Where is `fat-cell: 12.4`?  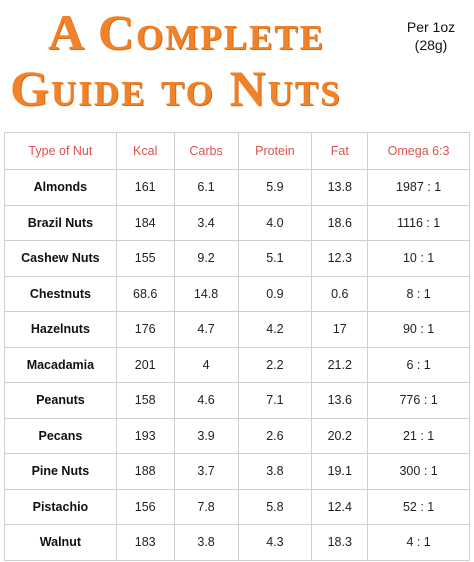
fat-cell: 12.4 is located at coordinates (340, 506).